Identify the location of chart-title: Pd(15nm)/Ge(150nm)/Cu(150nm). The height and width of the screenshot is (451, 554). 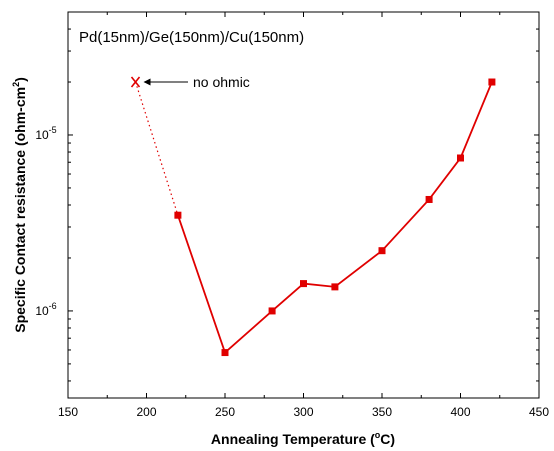
(191, 37).